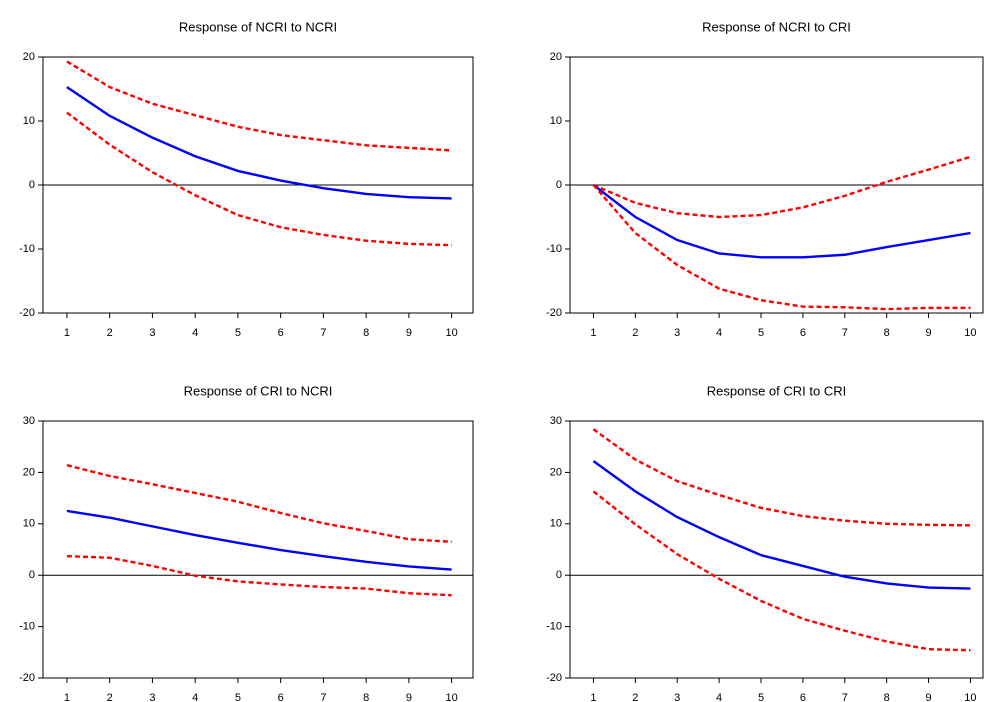 The image size is (990, 702). Describe the element at coordinates (776, 26) in the screenshot. I see `chart-title: Response of NCRI to CRI` at that location.